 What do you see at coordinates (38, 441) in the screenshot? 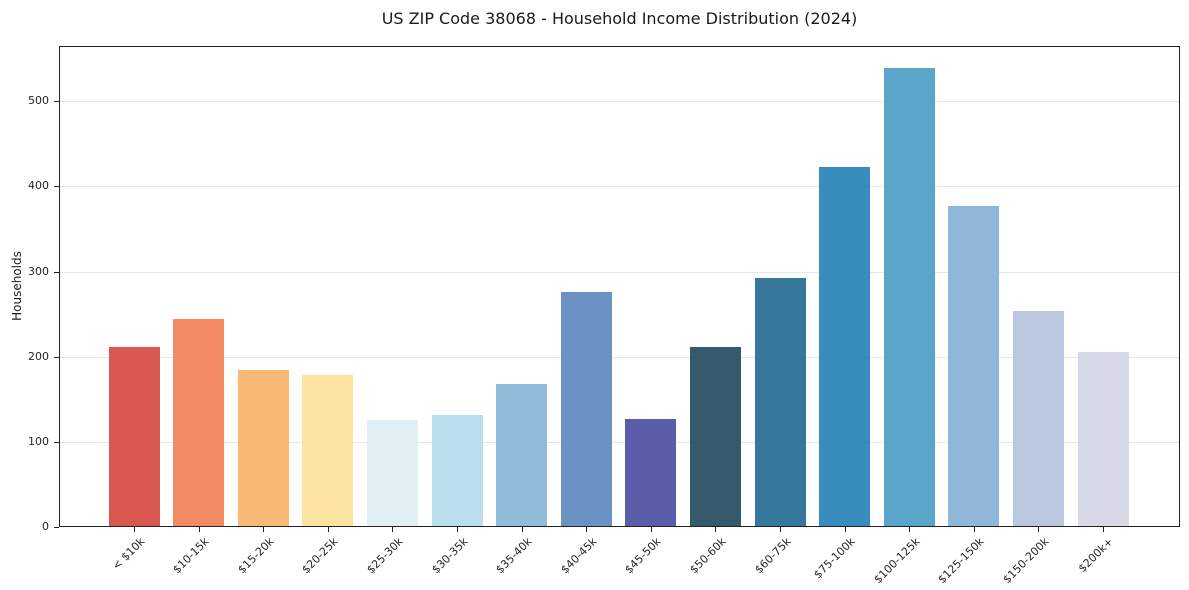
I see `y-tick-label: 100` at bounding box center [38, 441].